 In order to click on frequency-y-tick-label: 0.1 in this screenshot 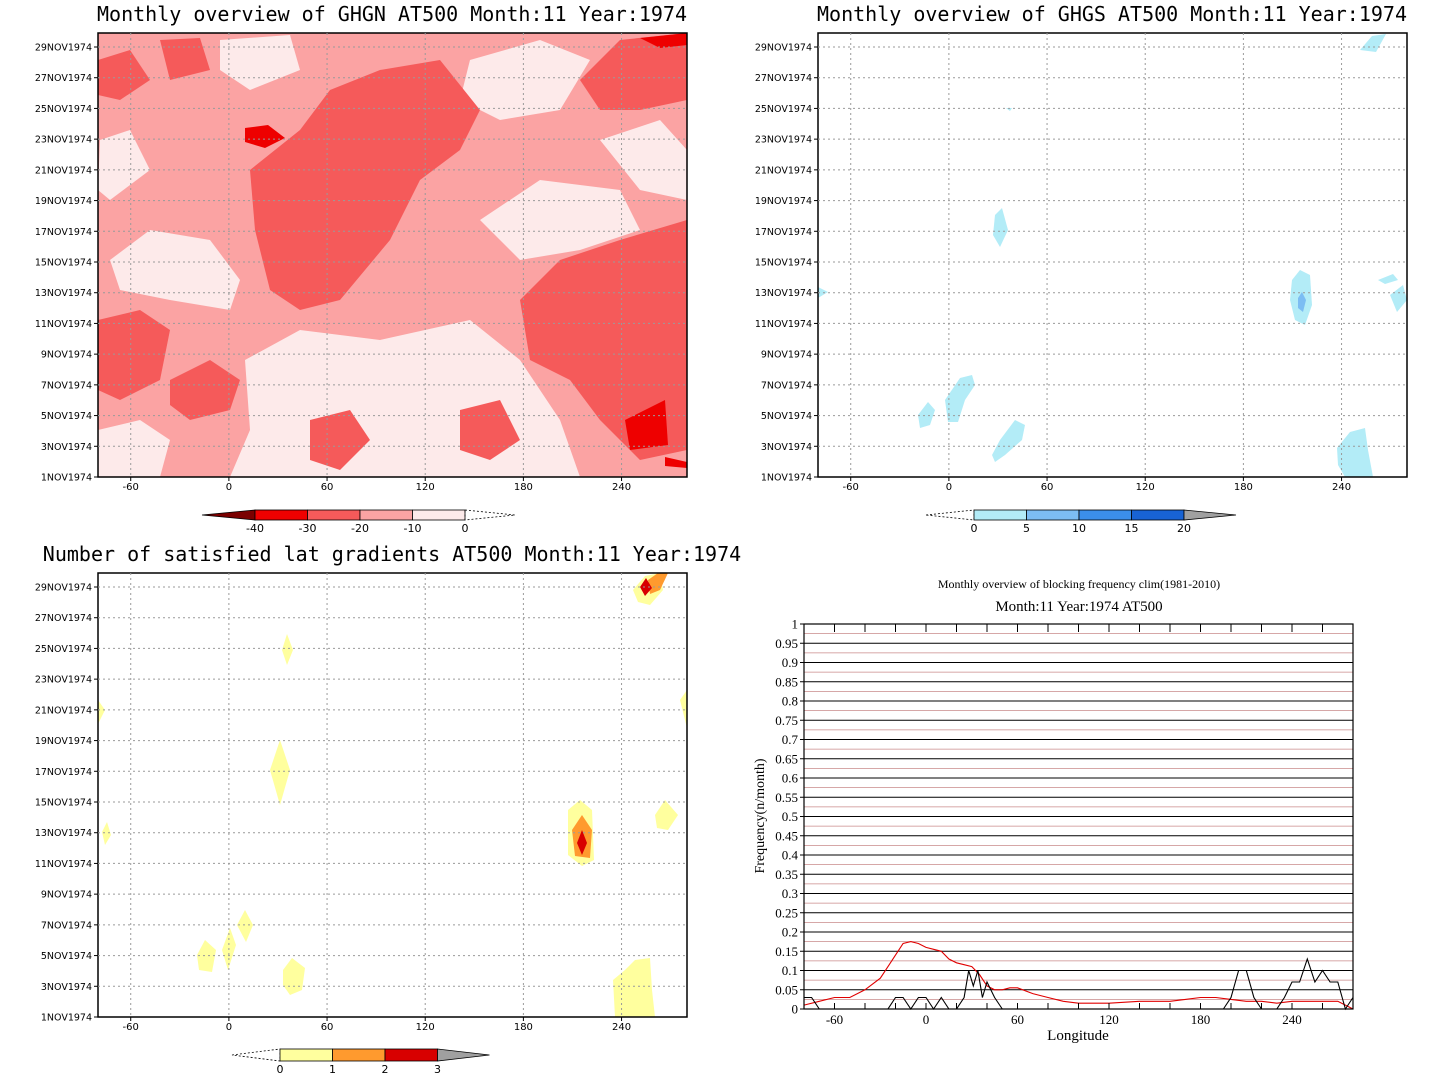, I will do `click(790, 970)`.